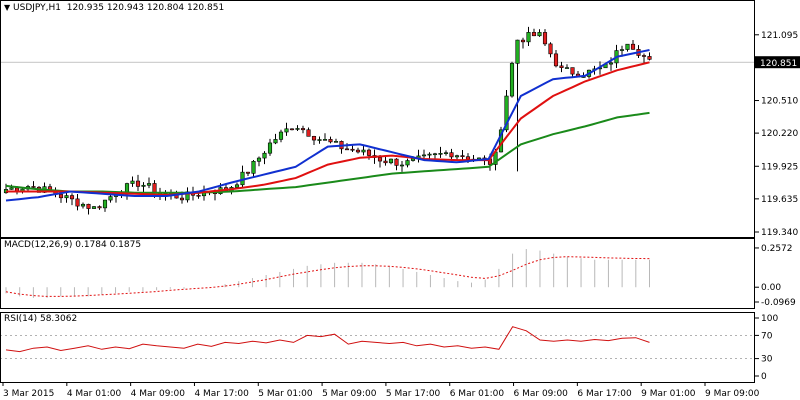  Describe the element at coordinates (764, 377) in the screenshot. I see `rsi-tick-label: 0` at that location.